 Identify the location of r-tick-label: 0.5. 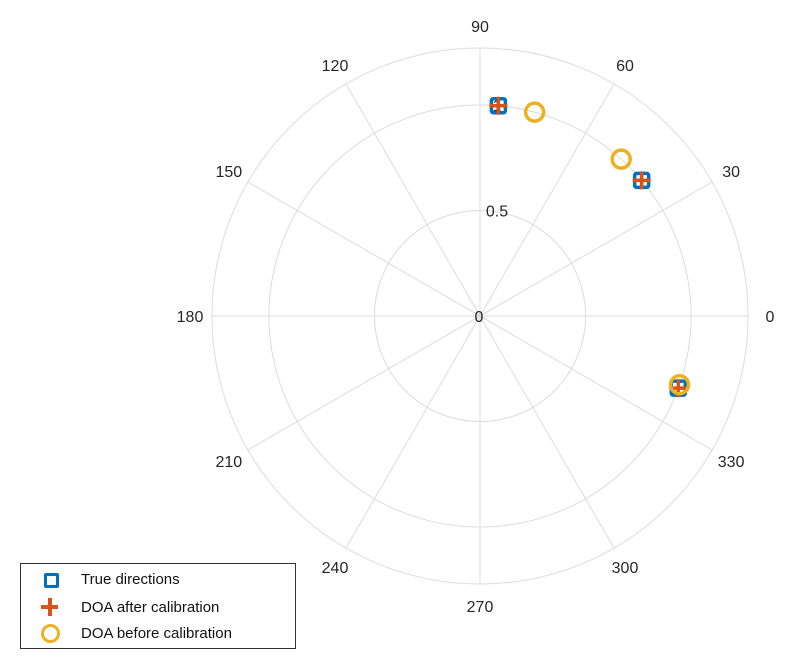
(497, 211).